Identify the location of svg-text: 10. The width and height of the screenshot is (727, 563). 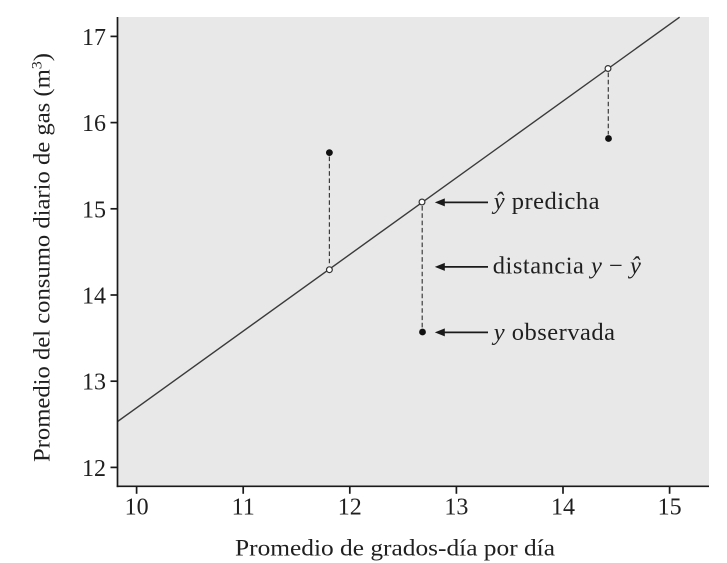
(137, 508).